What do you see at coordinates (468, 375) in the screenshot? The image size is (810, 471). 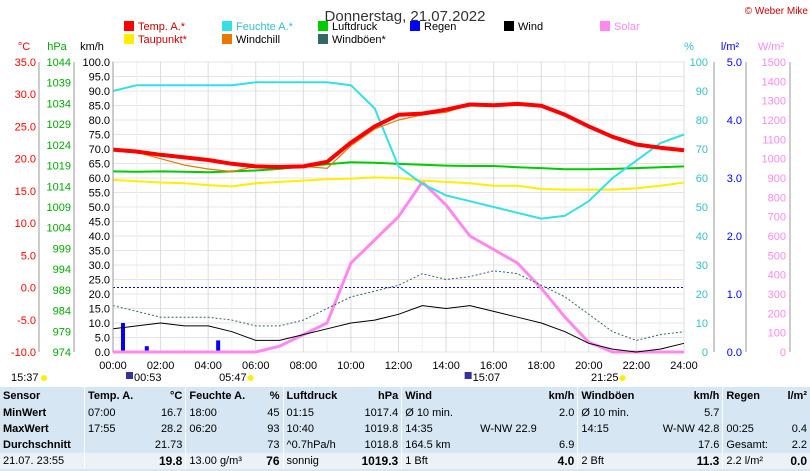 I see `moonset-marker` at bounding box center [468, 375].